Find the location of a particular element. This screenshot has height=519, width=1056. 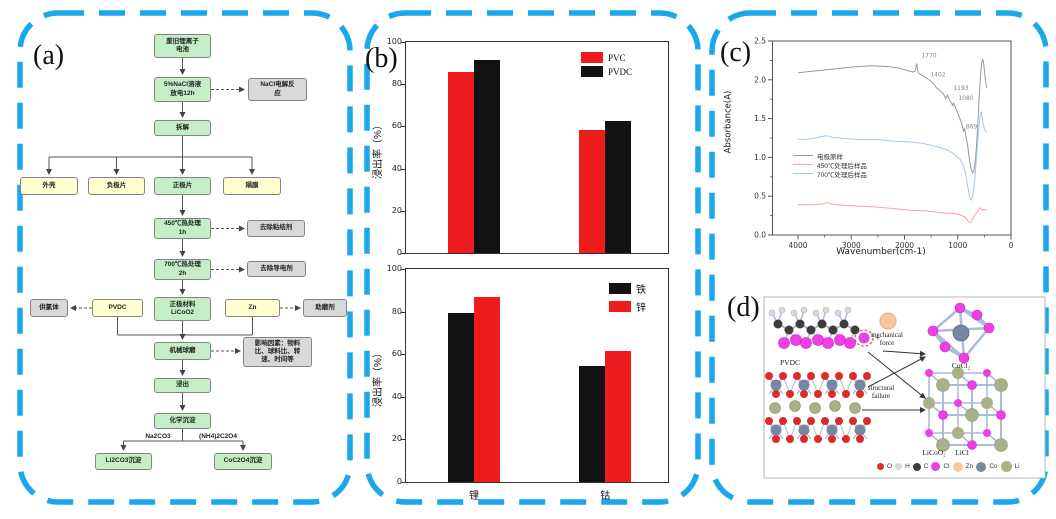

legend-label-pvdc: PVDC is located at coordinates (619, 71).